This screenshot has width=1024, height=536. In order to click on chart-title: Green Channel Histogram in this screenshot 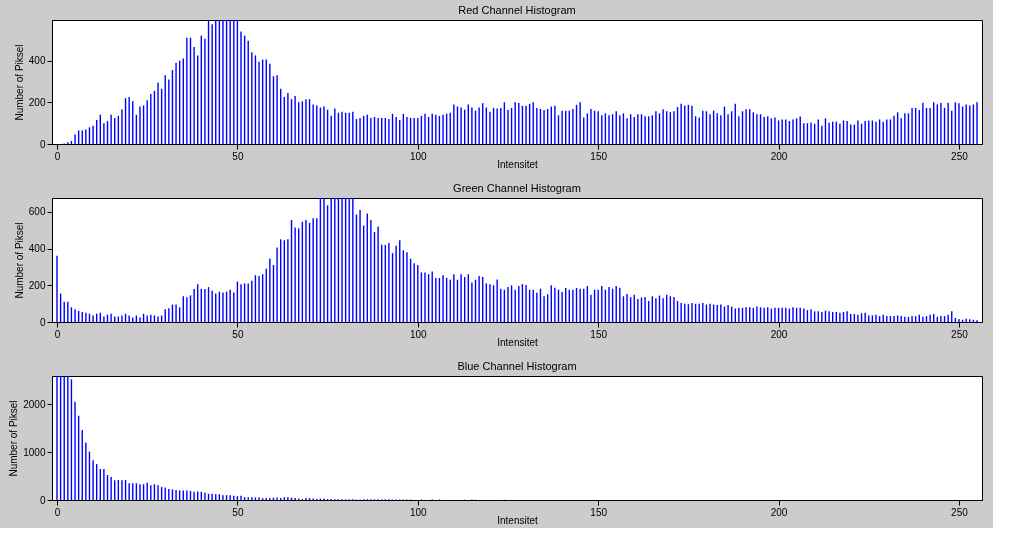, I will do `click(517, 188)`.